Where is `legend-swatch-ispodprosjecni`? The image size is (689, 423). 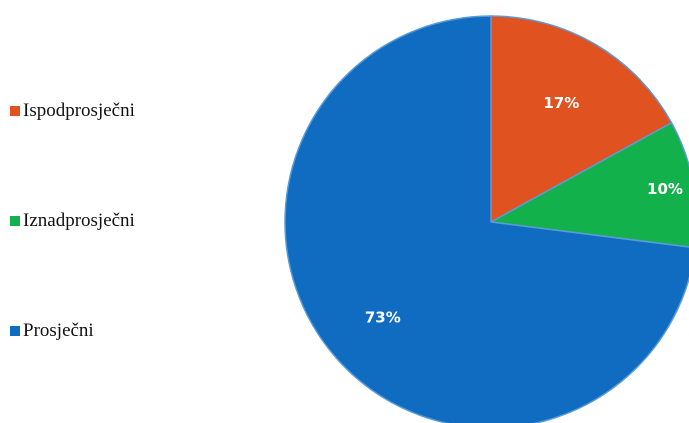 legend-swatch-ispodprosjecni is located at coordinates (15, 111).